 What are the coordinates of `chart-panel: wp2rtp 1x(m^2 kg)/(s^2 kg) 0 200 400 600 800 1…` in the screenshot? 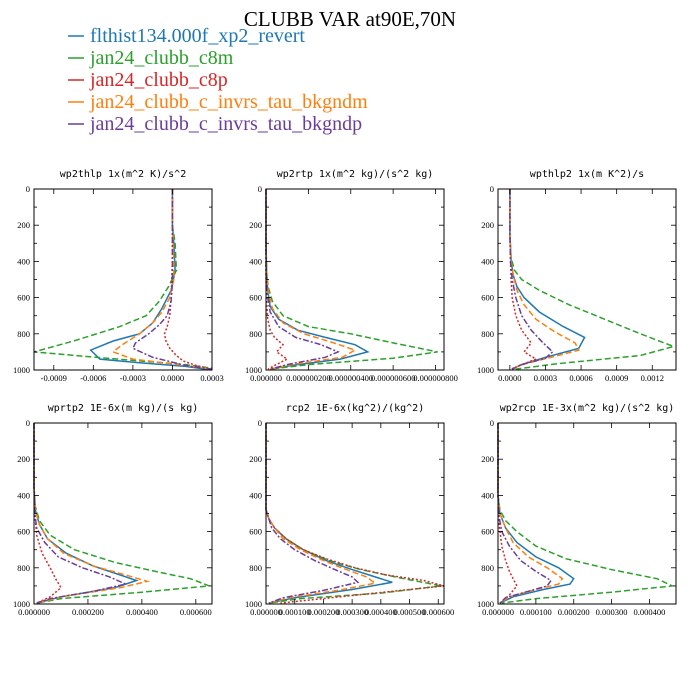 It's located at (351, 276).